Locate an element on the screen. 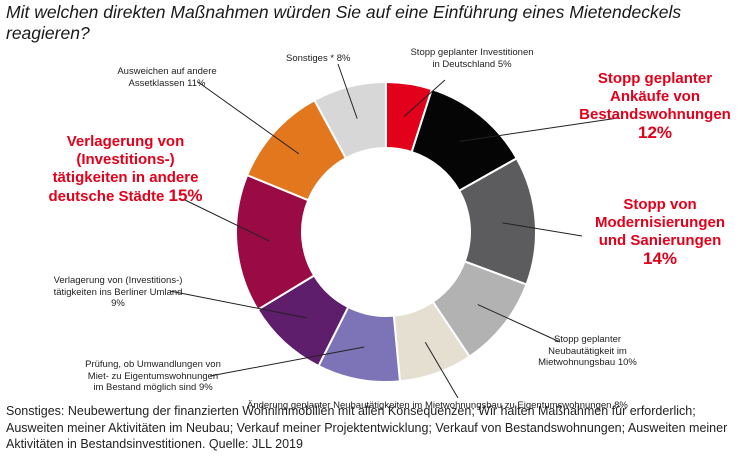 The image size is (750, 473). label-line: im Bestand möglich sind is located at coordinates (145, 387).